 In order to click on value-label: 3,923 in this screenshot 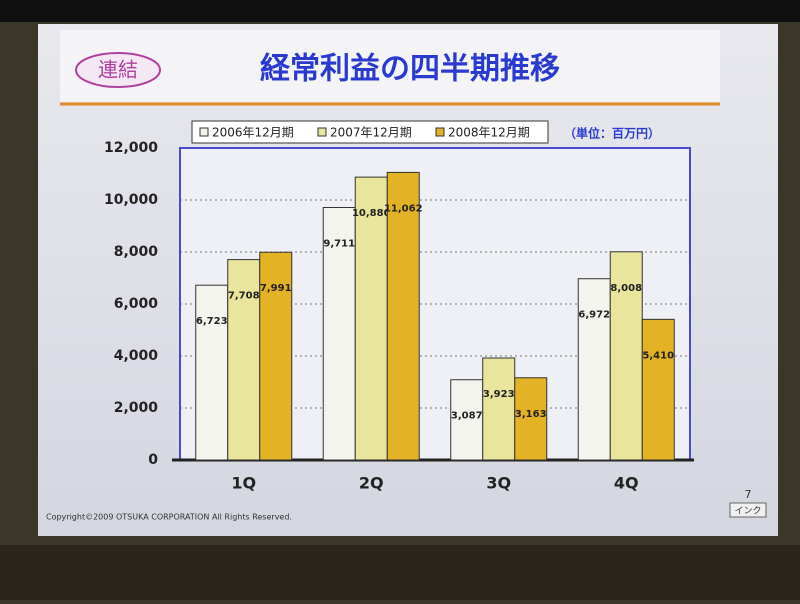, I will do `click(499, 394)`.